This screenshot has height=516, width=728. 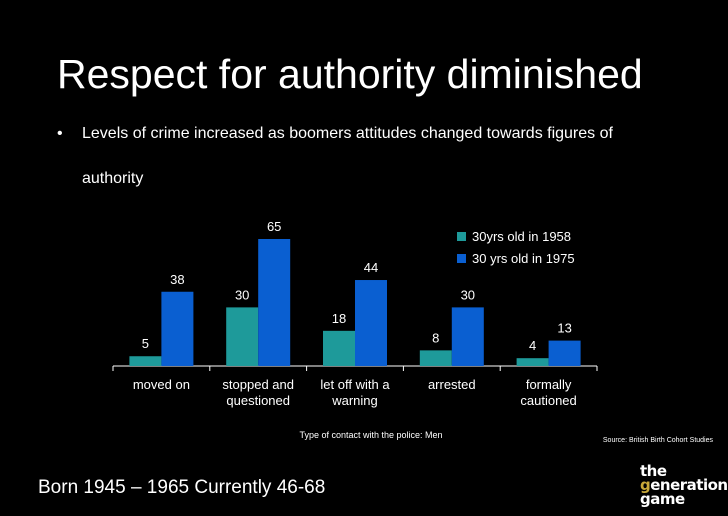 I want to click on logo-initial: g, so click(x=645, y=485).